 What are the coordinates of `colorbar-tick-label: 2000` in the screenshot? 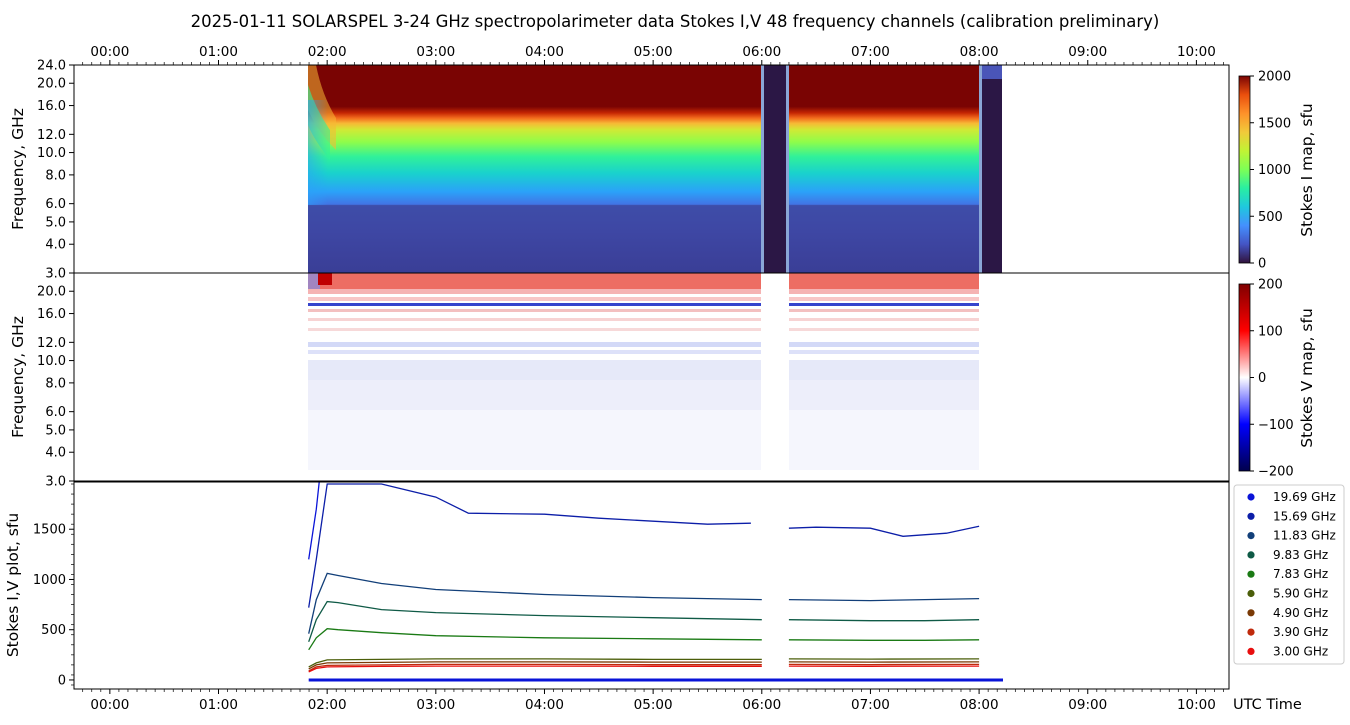 It's located at (1274, 77).